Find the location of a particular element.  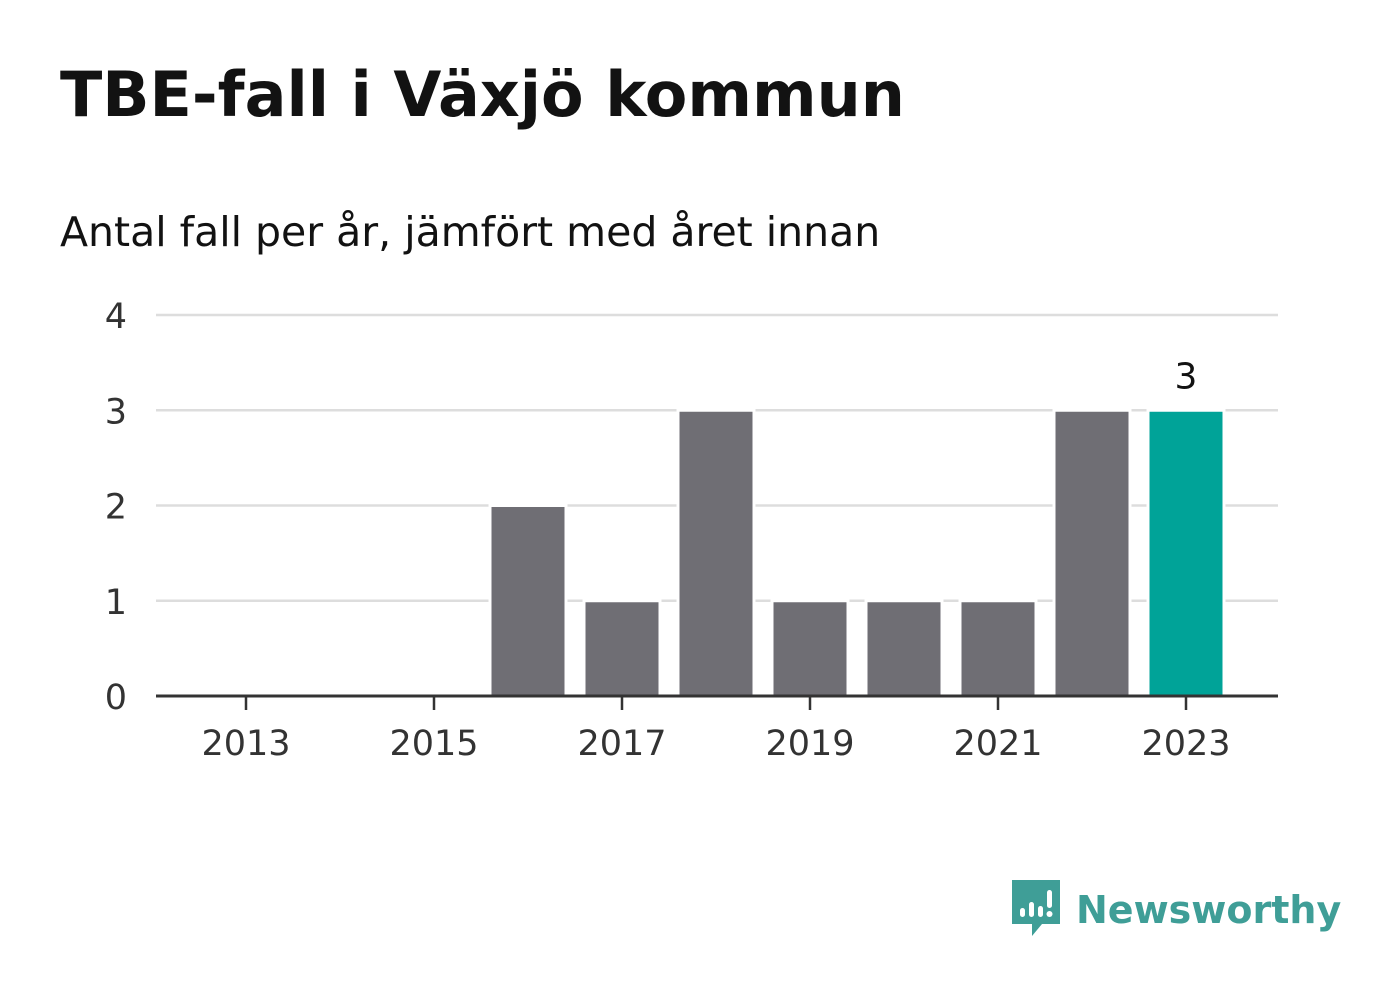

bar-2020 is located at coordinates (904, 648).